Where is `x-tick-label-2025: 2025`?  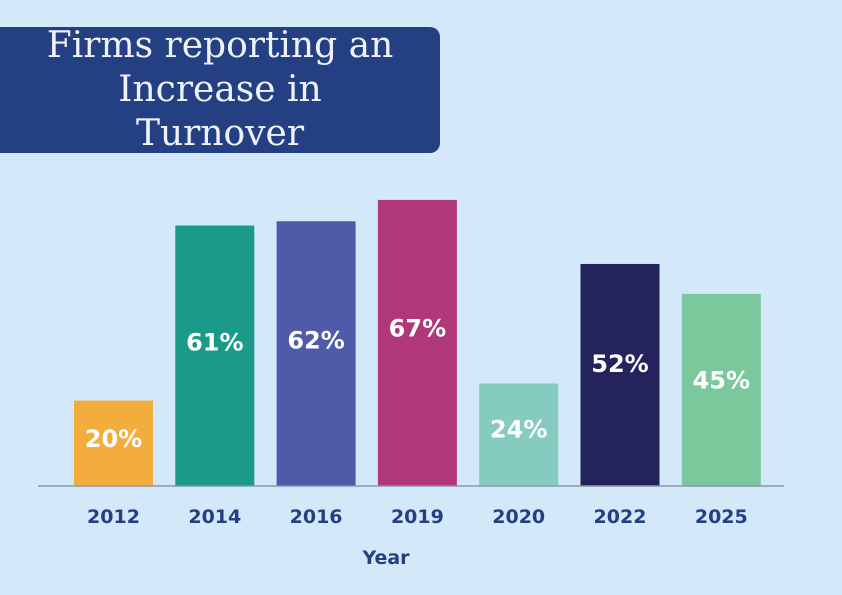
x-tick-label-2025: 2025 is located at coordinates (721, 517).